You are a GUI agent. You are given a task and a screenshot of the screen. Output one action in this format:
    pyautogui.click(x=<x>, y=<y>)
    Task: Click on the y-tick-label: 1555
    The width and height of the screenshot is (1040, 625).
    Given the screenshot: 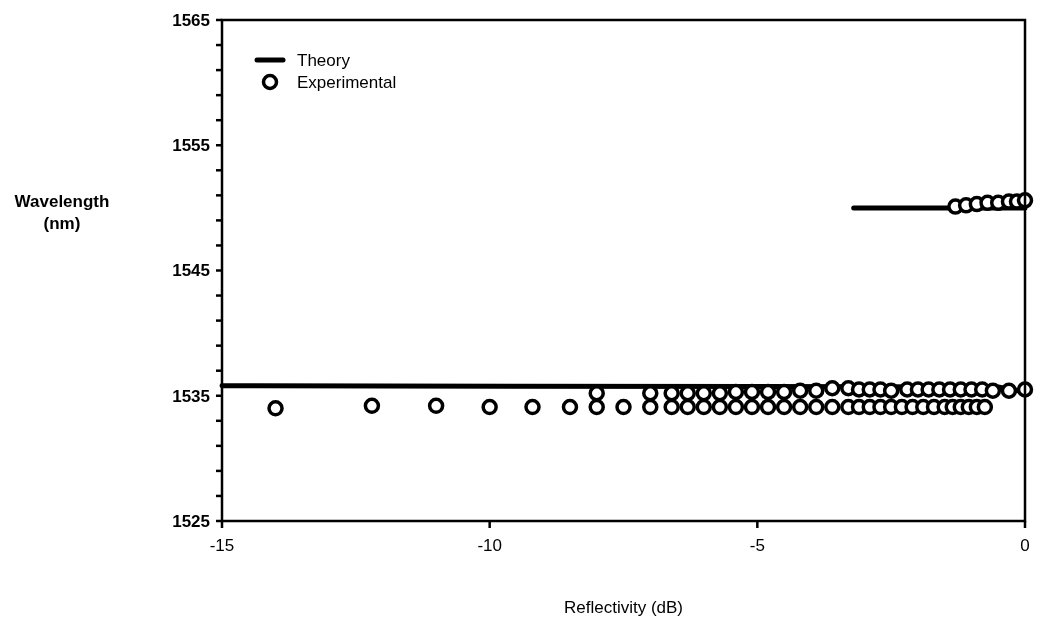 What is the action you would take?
    pyautogui.click(x=191, y=146)
    